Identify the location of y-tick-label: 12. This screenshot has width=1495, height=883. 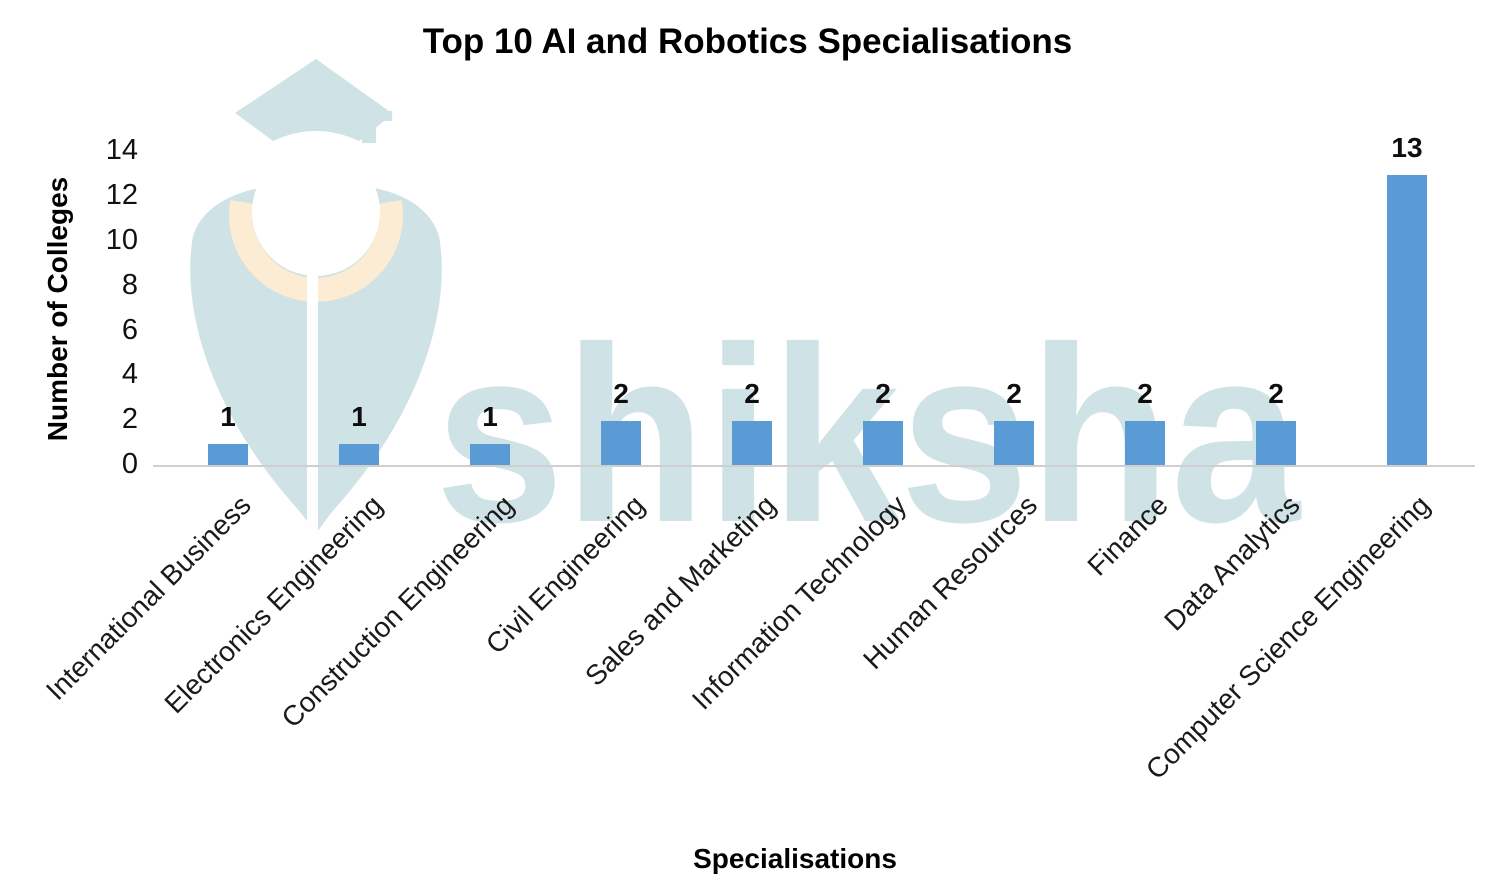
(121, 195).